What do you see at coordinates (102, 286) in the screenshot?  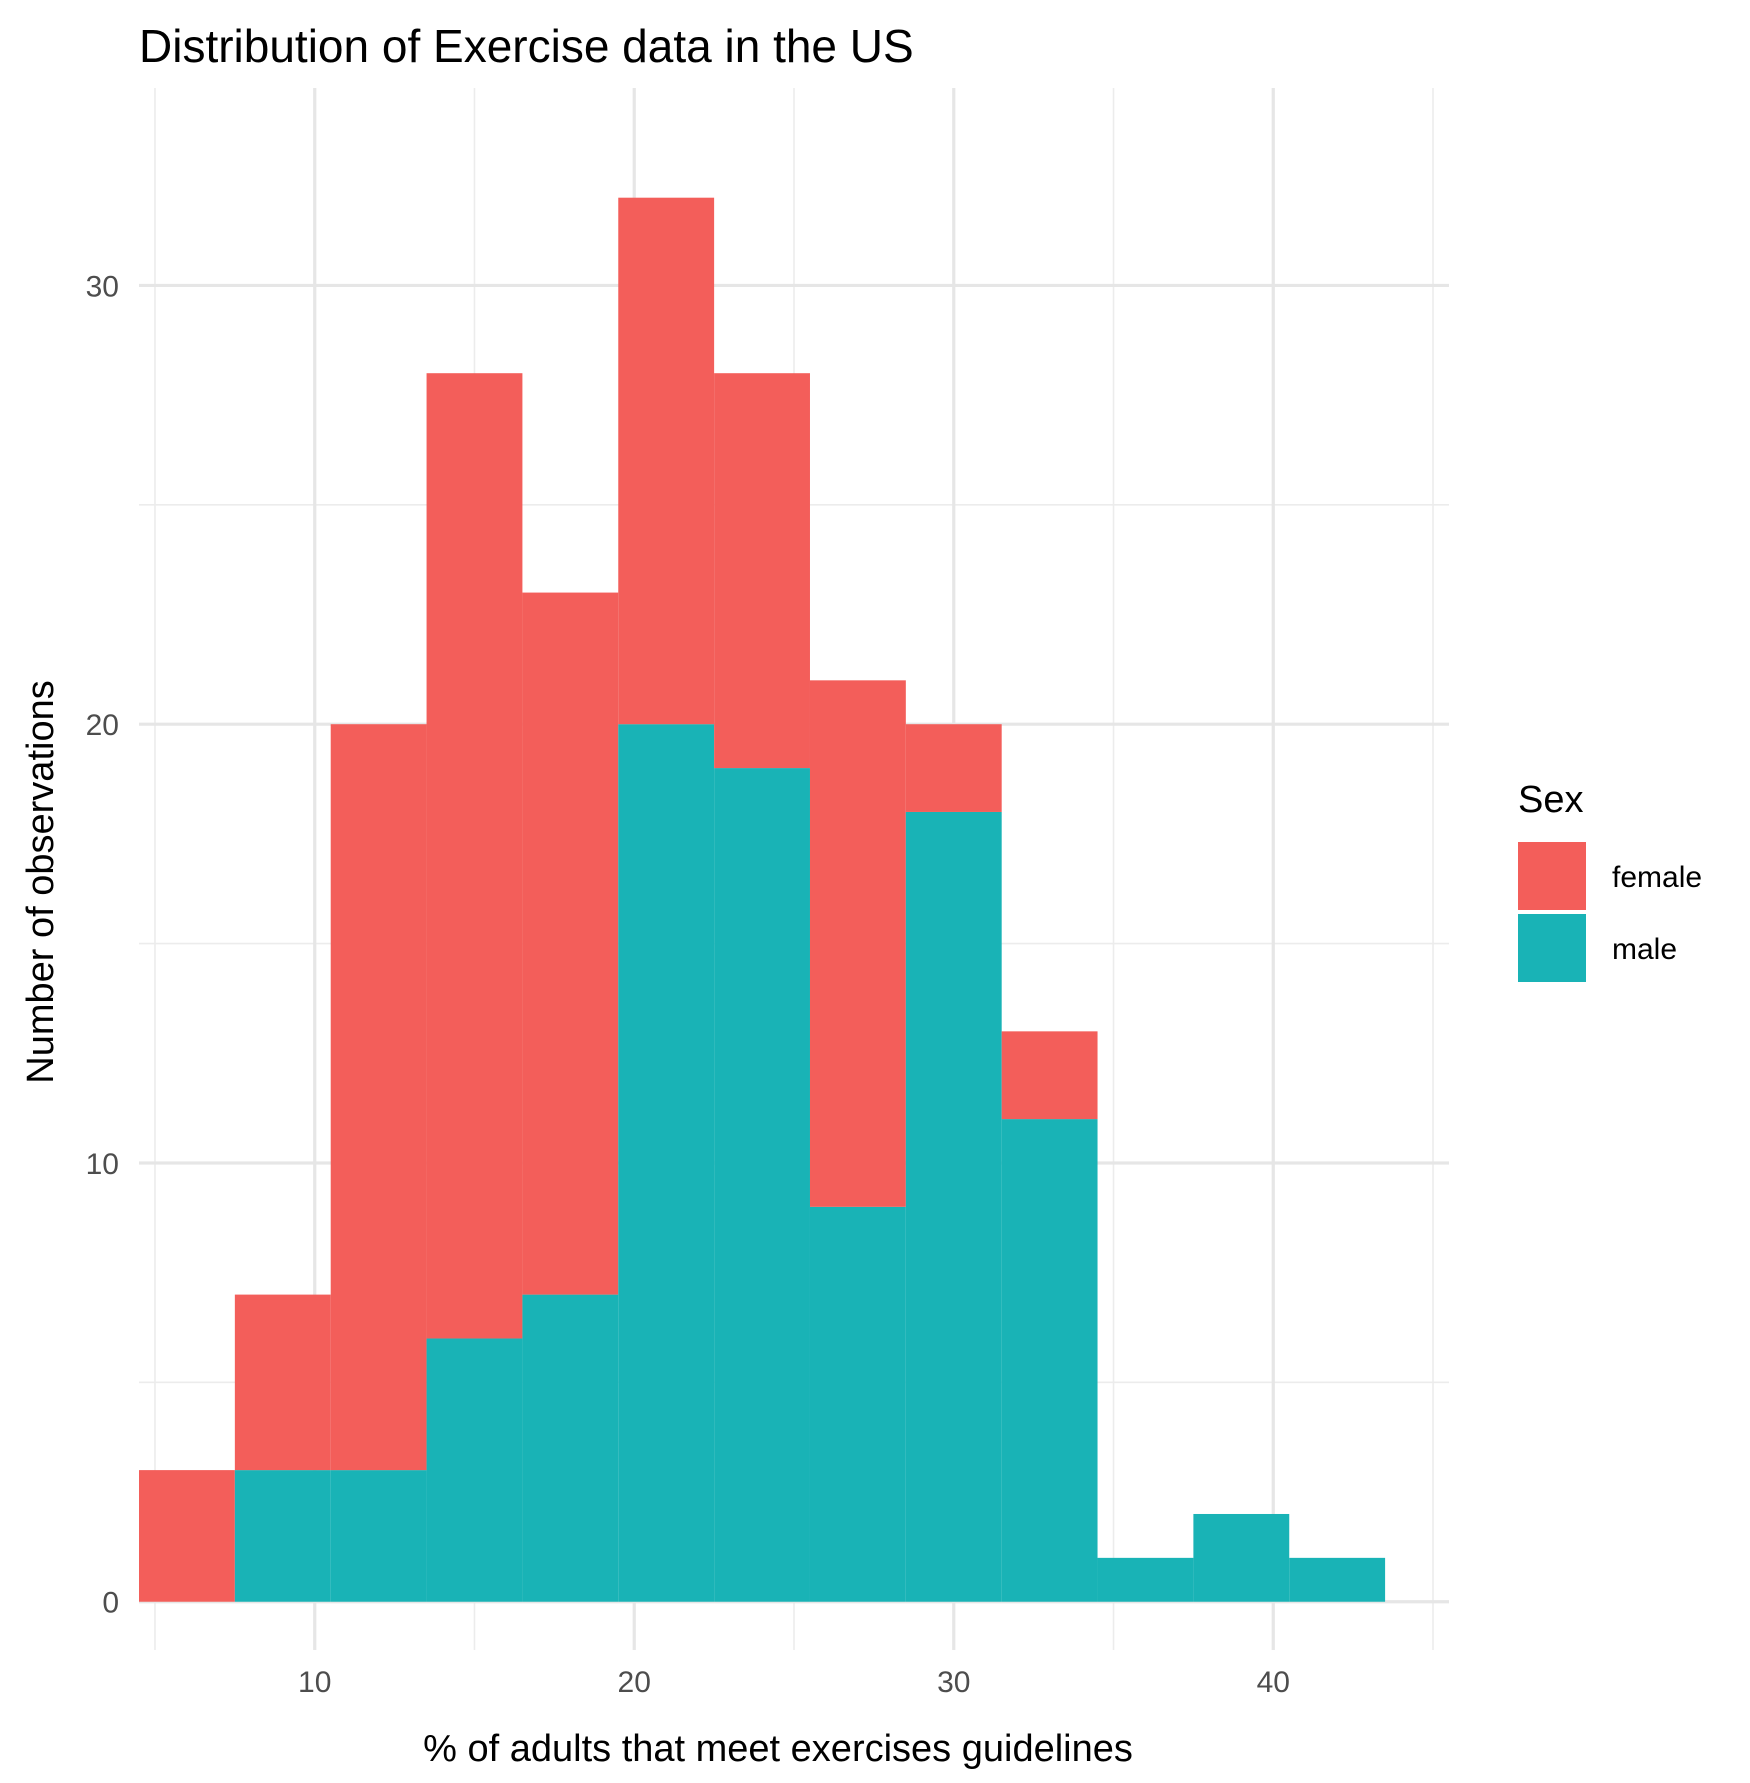 I see `y-tick-label: 30` at bounding box center [102, 286].